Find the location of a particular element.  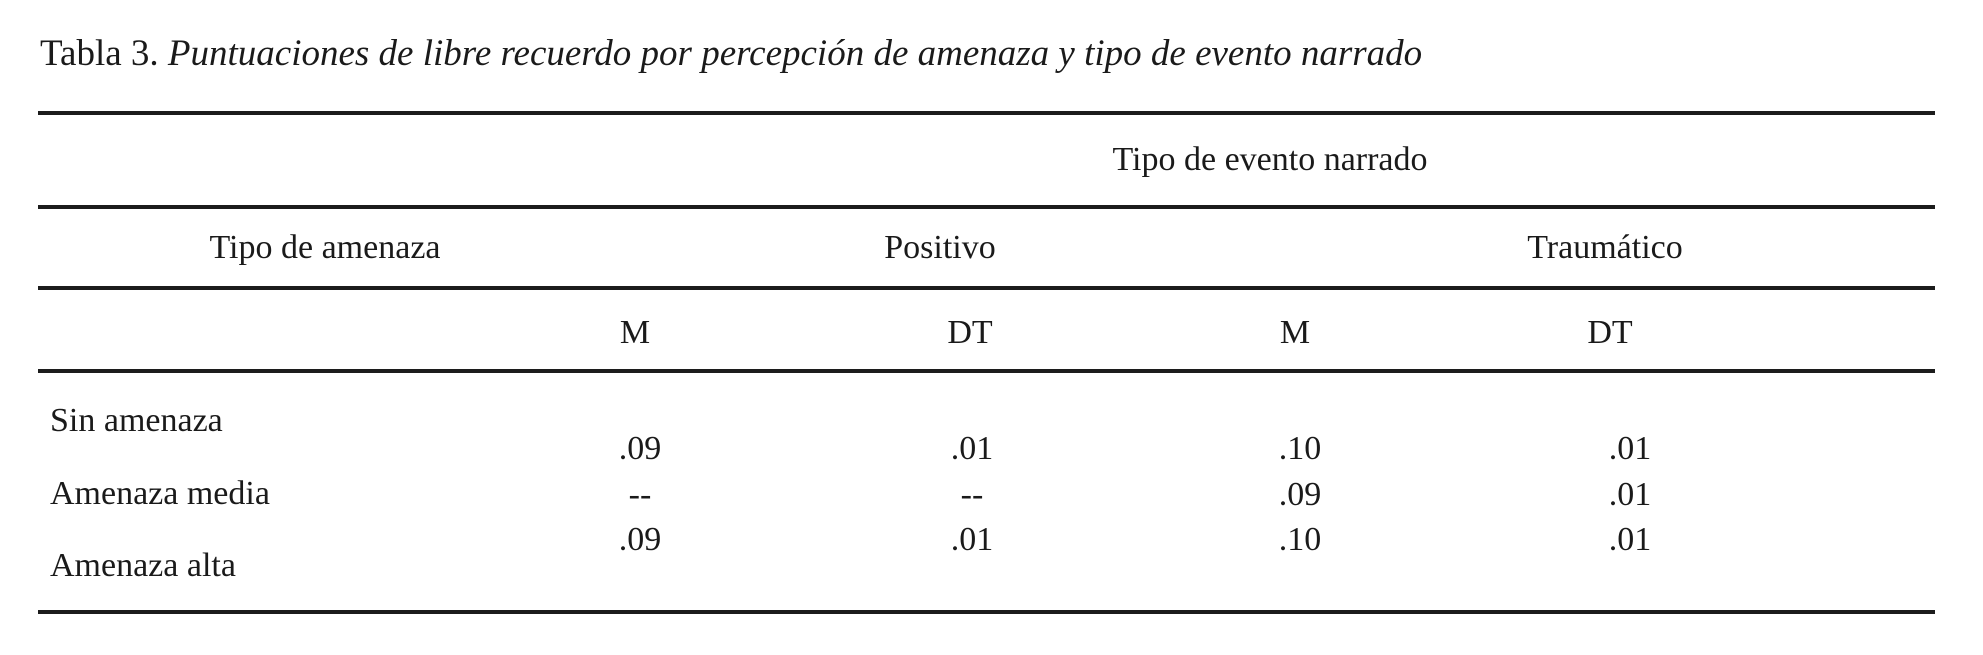

column-header-m-positivo: M is located at coordinates (635, 332).